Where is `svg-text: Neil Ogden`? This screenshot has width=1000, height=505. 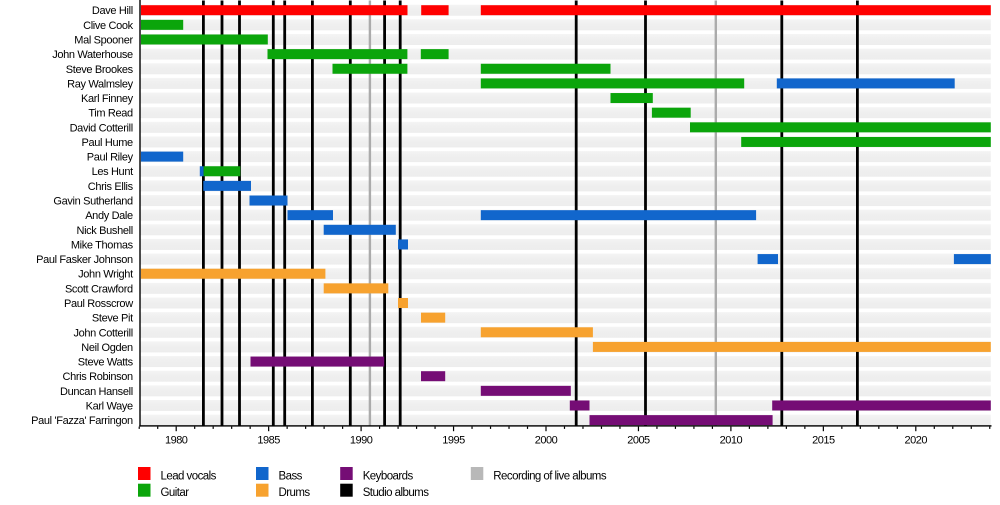
svg-text: Neil Ogden is located at coordinates (107, 348).